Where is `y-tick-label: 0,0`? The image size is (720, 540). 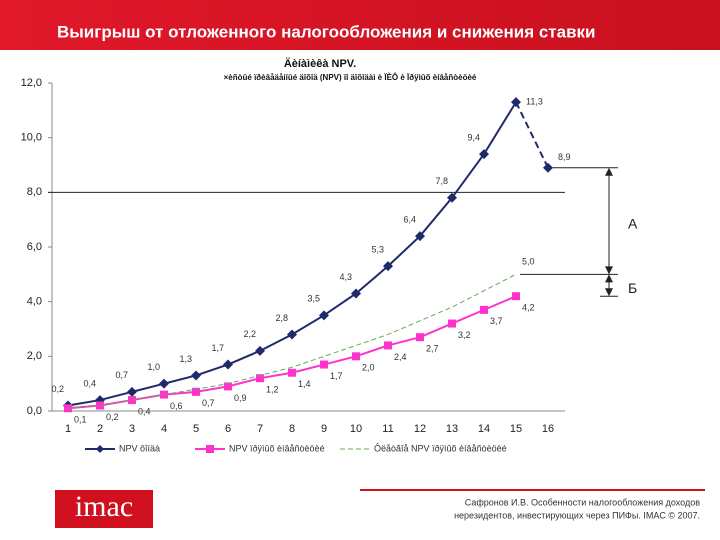
y-tick-label: 0,0 is located at coordinates (34, 411).